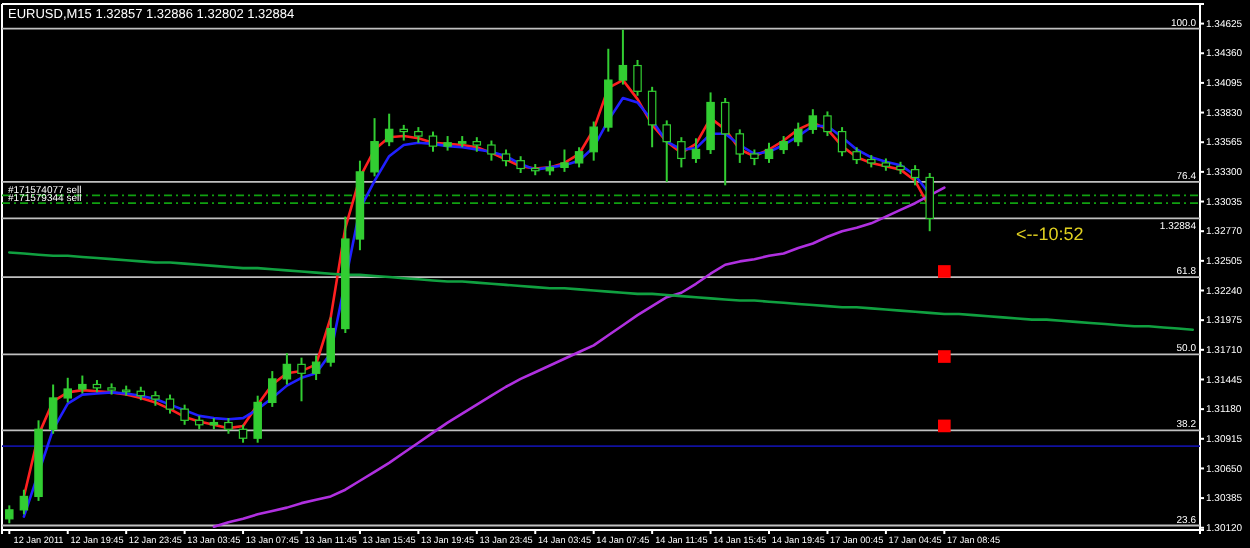 Image resolution: width=1250 pixels, height=548 pixels. What do you see at coordinates (601, 291) in the screenshot?
I see `line-series` at bounding box center [601, 291].